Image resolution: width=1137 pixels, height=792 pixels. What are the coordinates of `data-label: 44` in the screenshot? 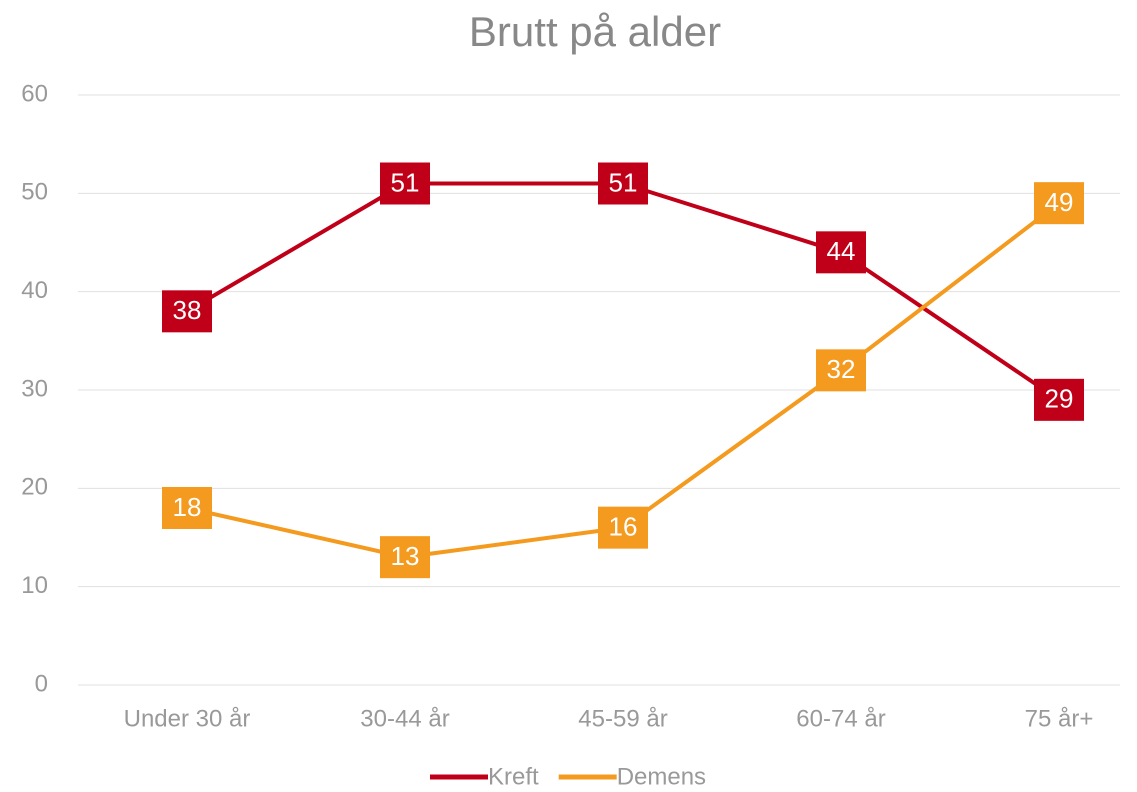 It's located at (841, 251).